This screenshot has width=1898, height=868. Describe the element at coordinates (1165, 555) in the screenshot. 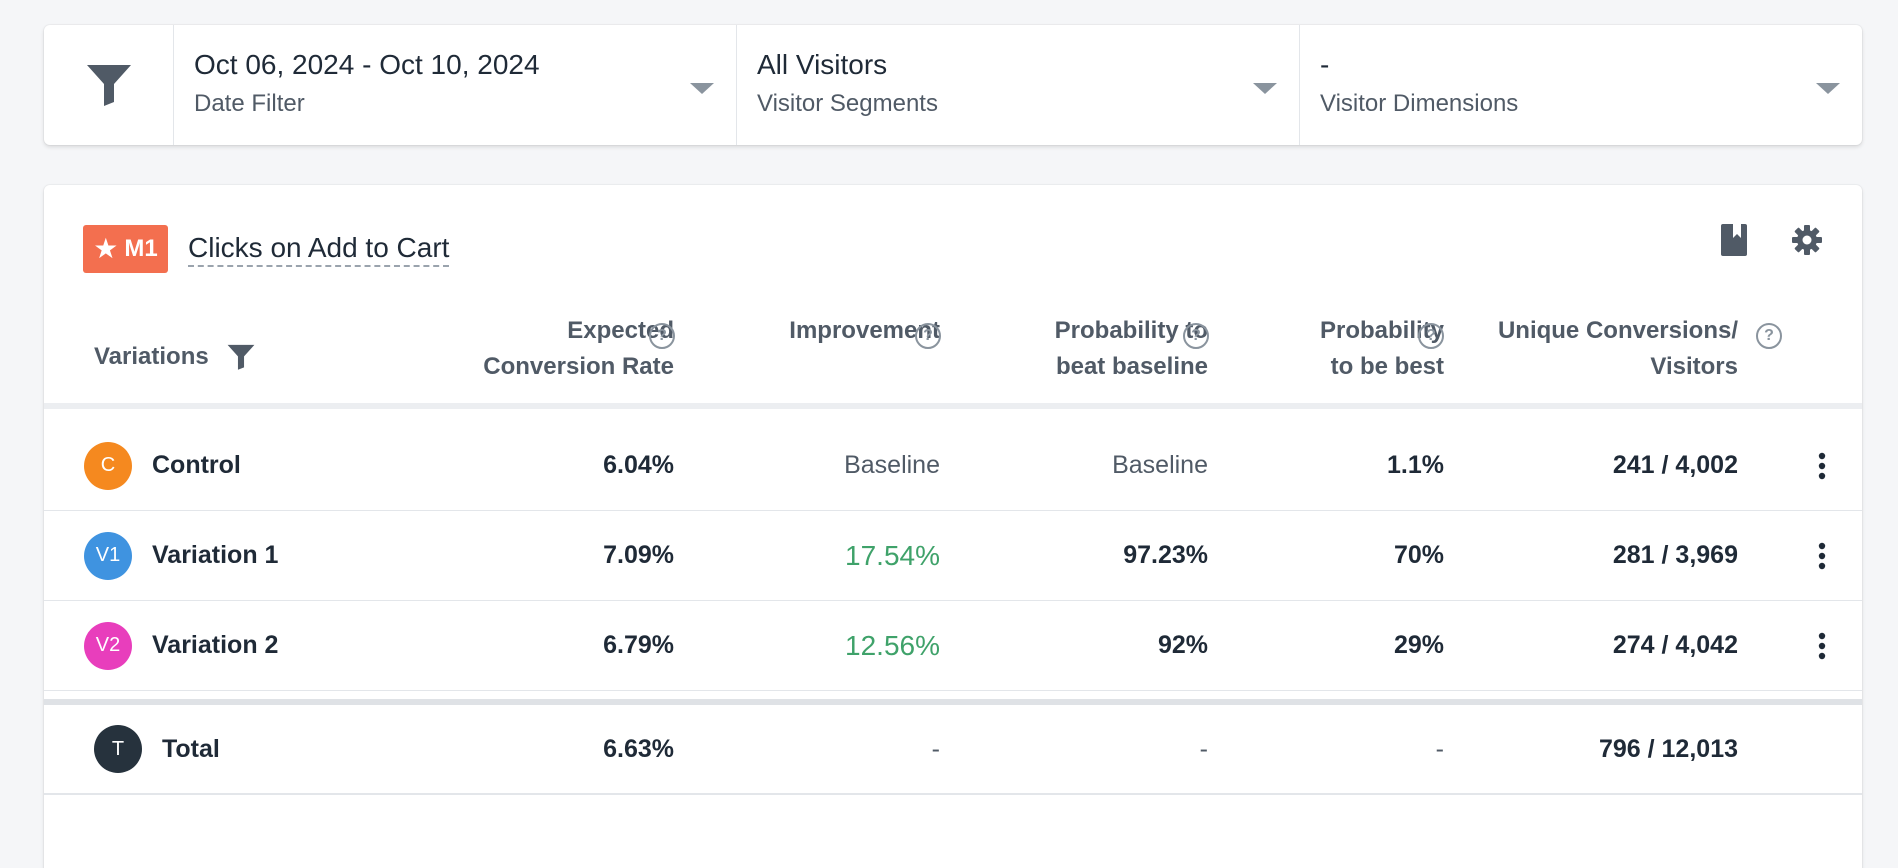

I see `probability-beat-baseline: 97.23%` at that location.